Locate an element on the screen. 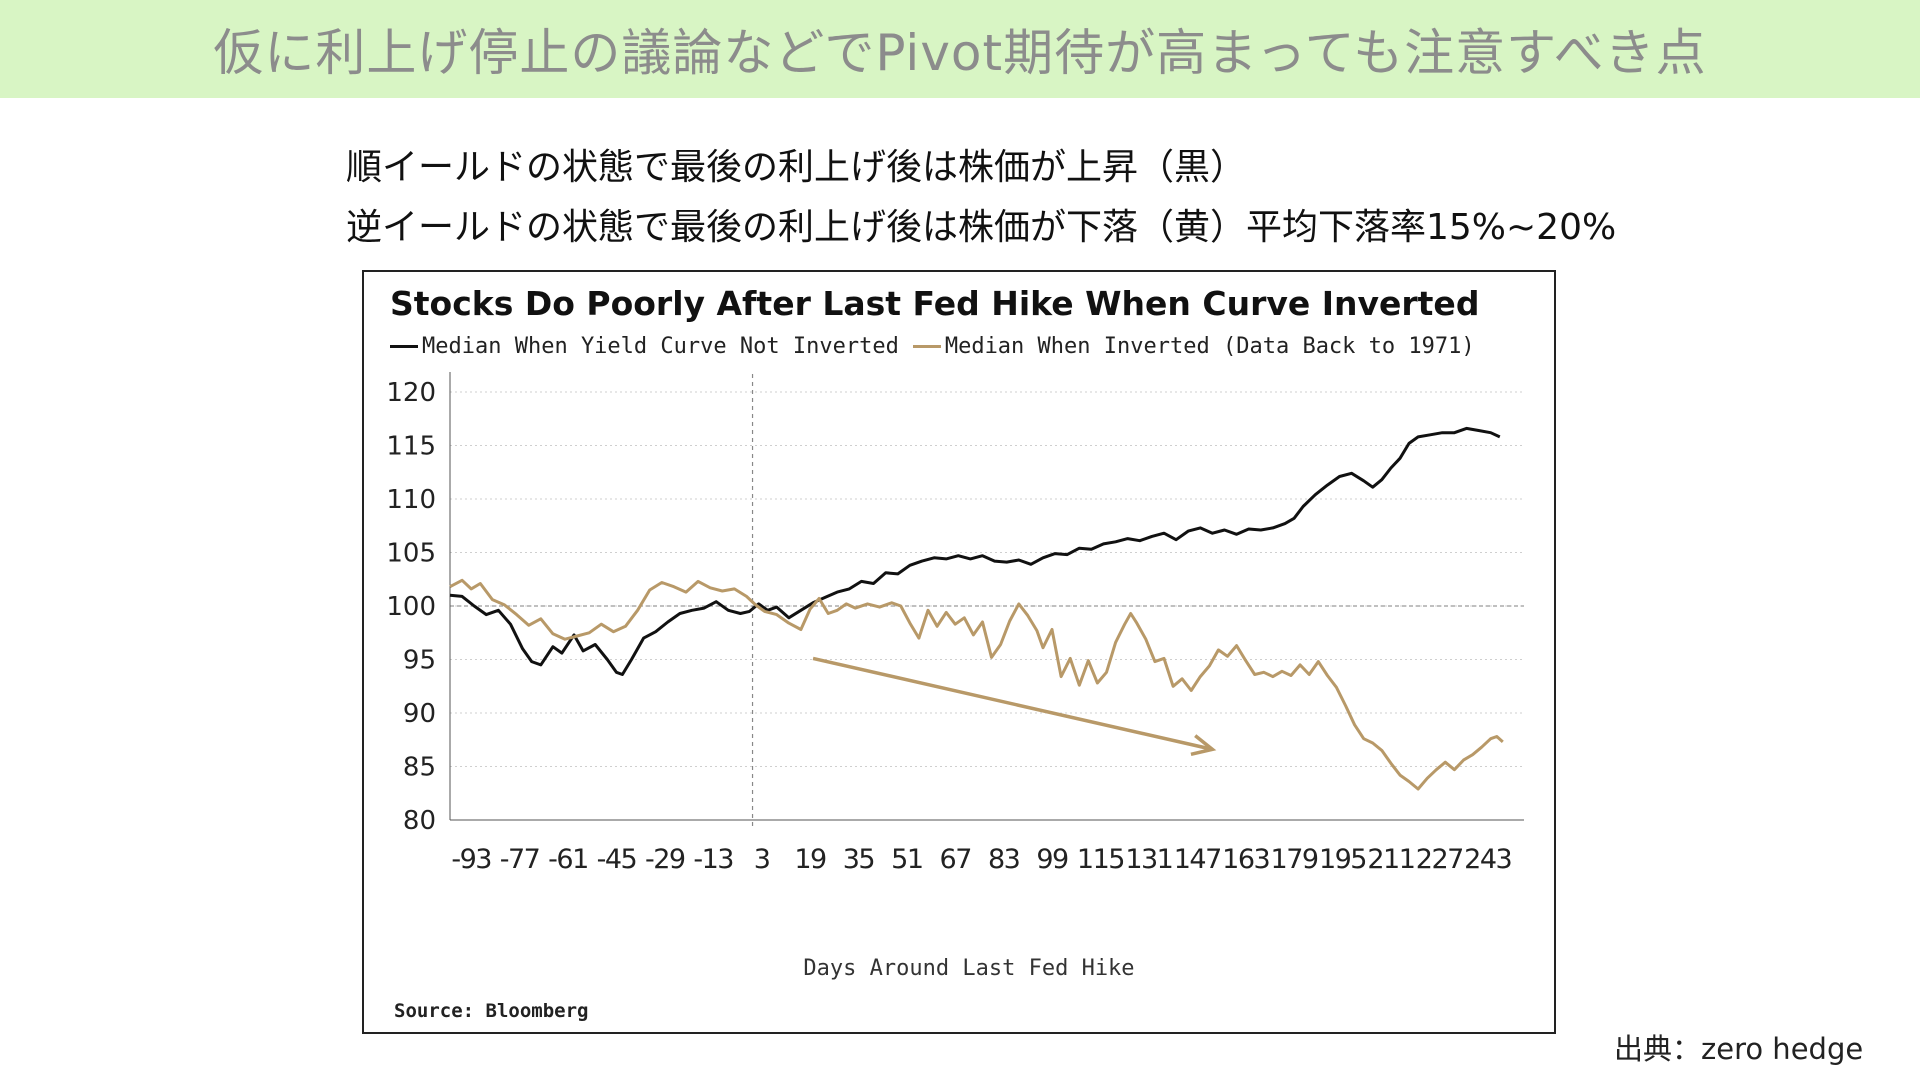 The width and height of the screenshot is (1920, 1080). x-tick-label: 3 is located at coordinates (762, 859).